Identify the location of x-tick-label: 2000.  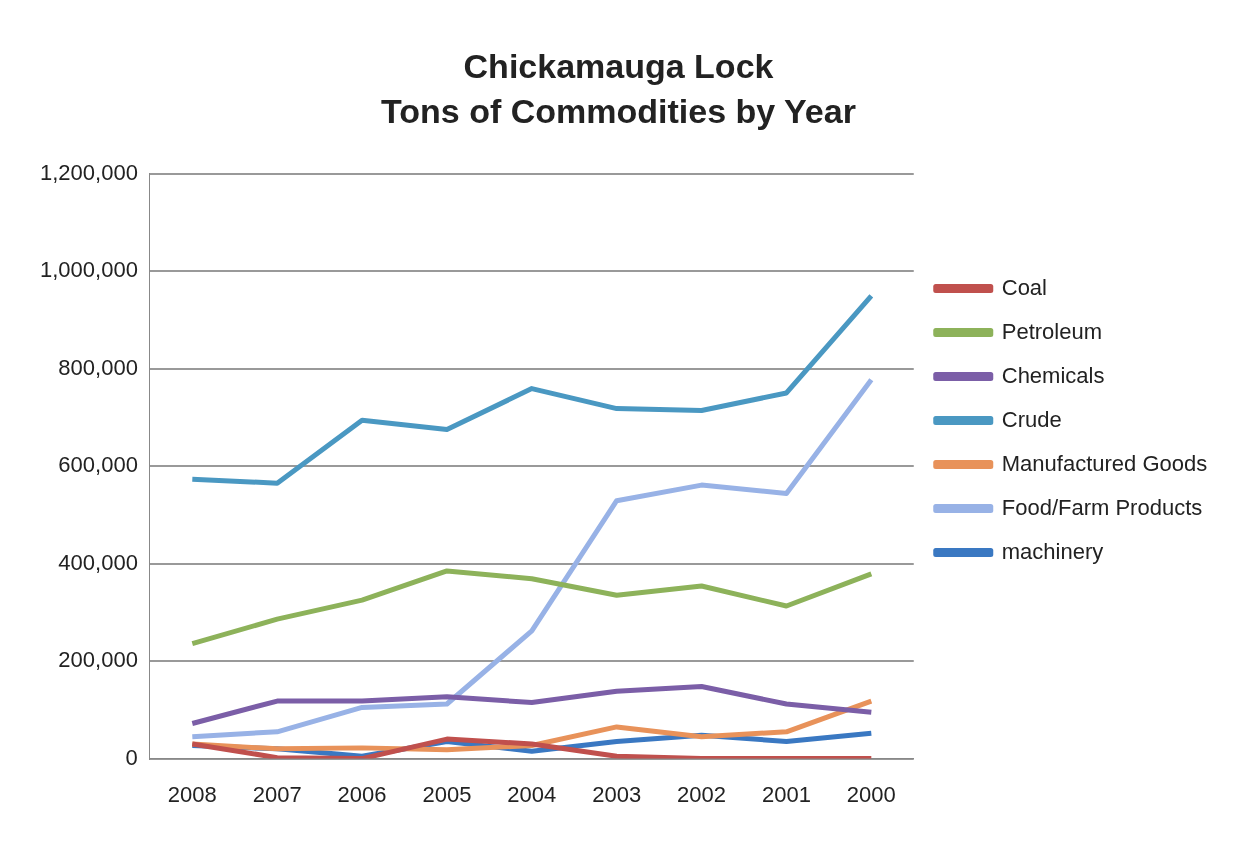
(871, 794).